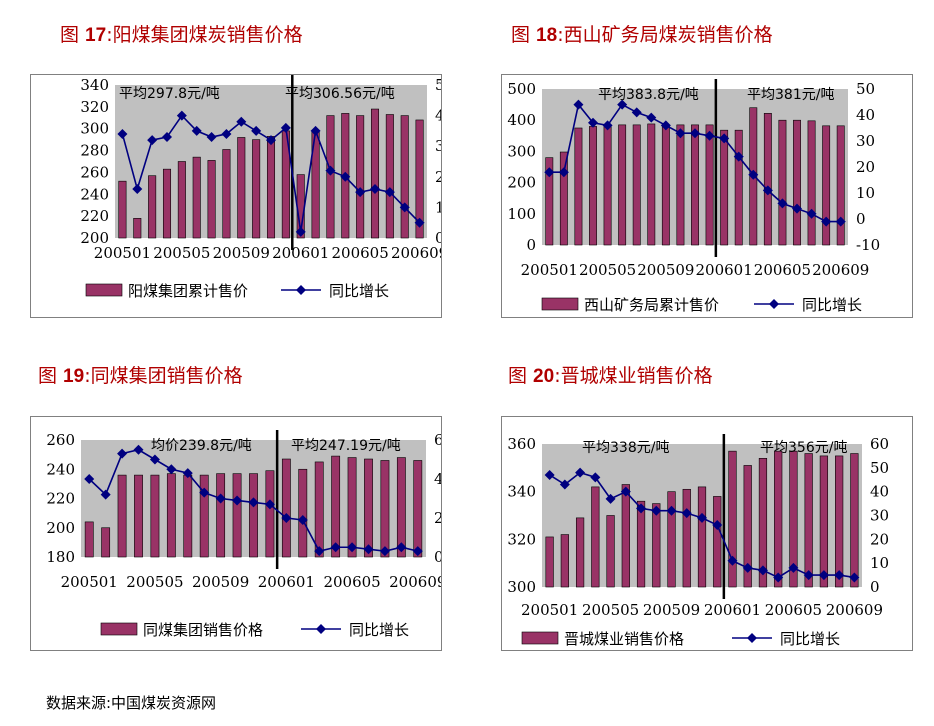  I want to click on left-axis-tick-label: 220, so click(94, 216).